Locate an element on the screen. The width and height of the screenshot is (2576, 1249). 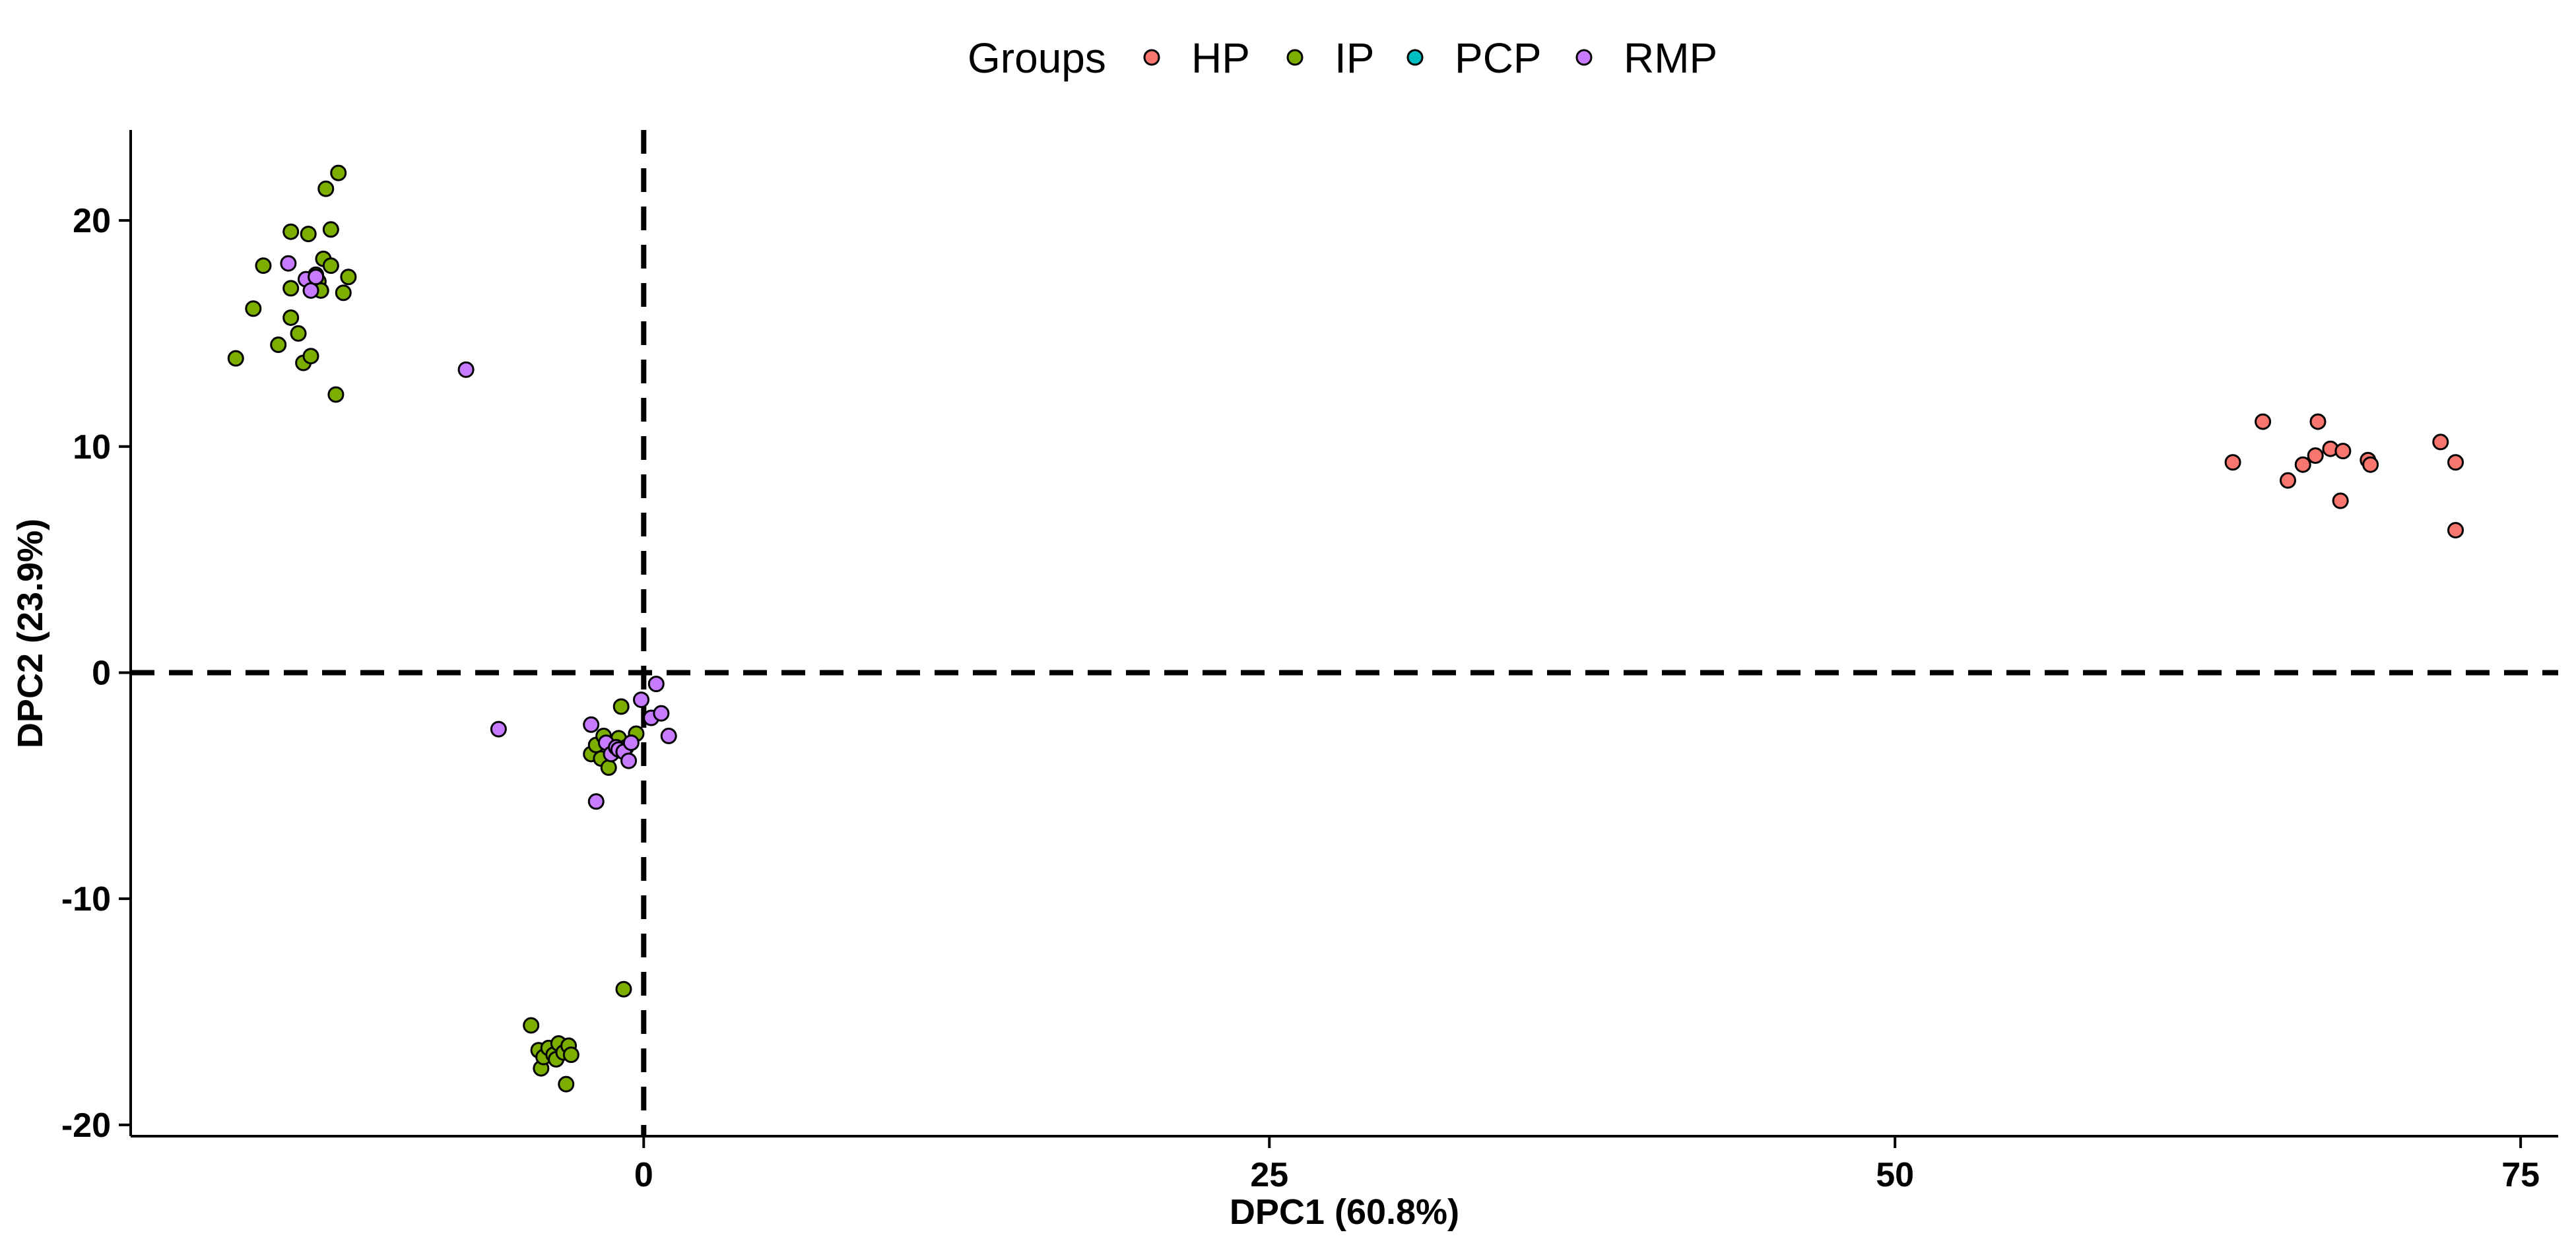
y-tick-label: 20 is located at coordinates (92, 221).